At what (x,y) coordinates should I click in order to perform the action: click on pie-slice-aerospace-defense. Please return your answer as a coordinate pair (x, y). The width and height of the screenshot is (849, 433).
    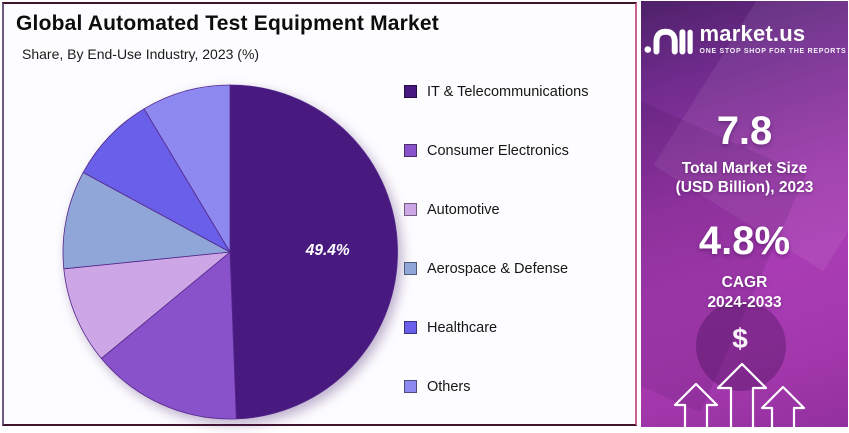
    Looking at the image, I should click on (147, 220).